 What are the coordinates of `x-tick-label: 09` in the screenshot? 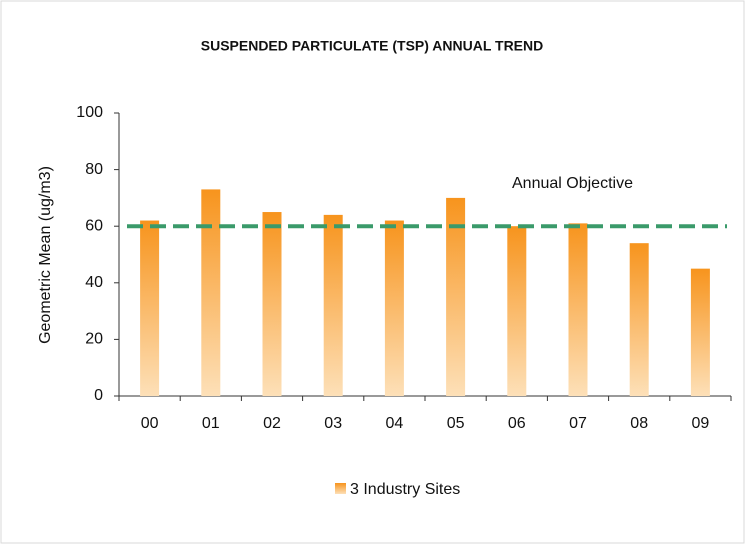 It's located at (701, 423).